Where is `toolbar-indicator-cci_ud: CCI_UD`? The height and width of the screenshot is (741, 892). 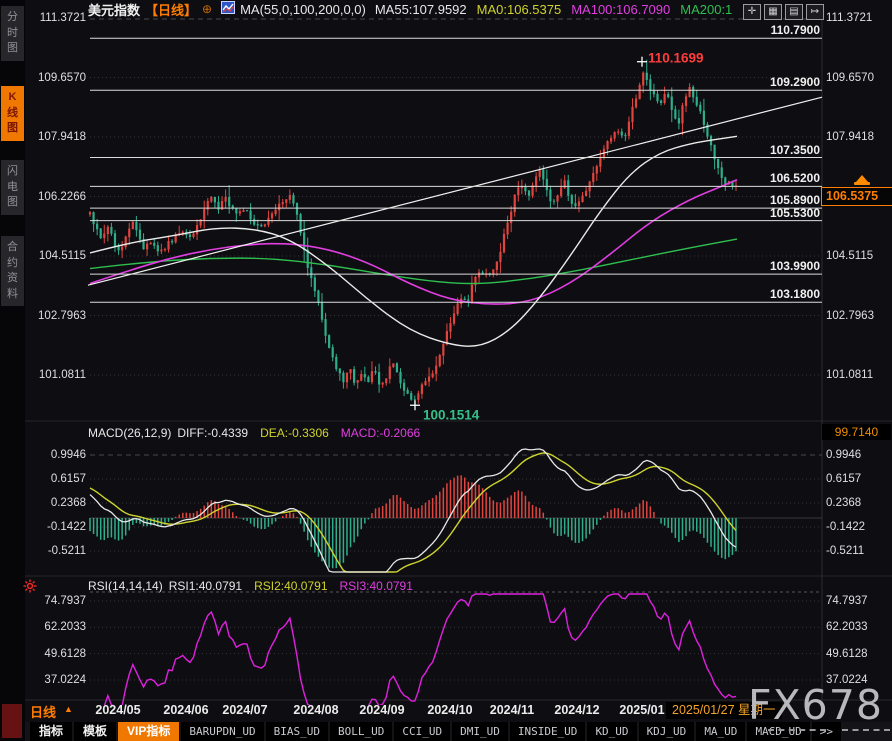
toolbar-indicator-cci_ud: CCI_UD is located at coordinates (422, 731).